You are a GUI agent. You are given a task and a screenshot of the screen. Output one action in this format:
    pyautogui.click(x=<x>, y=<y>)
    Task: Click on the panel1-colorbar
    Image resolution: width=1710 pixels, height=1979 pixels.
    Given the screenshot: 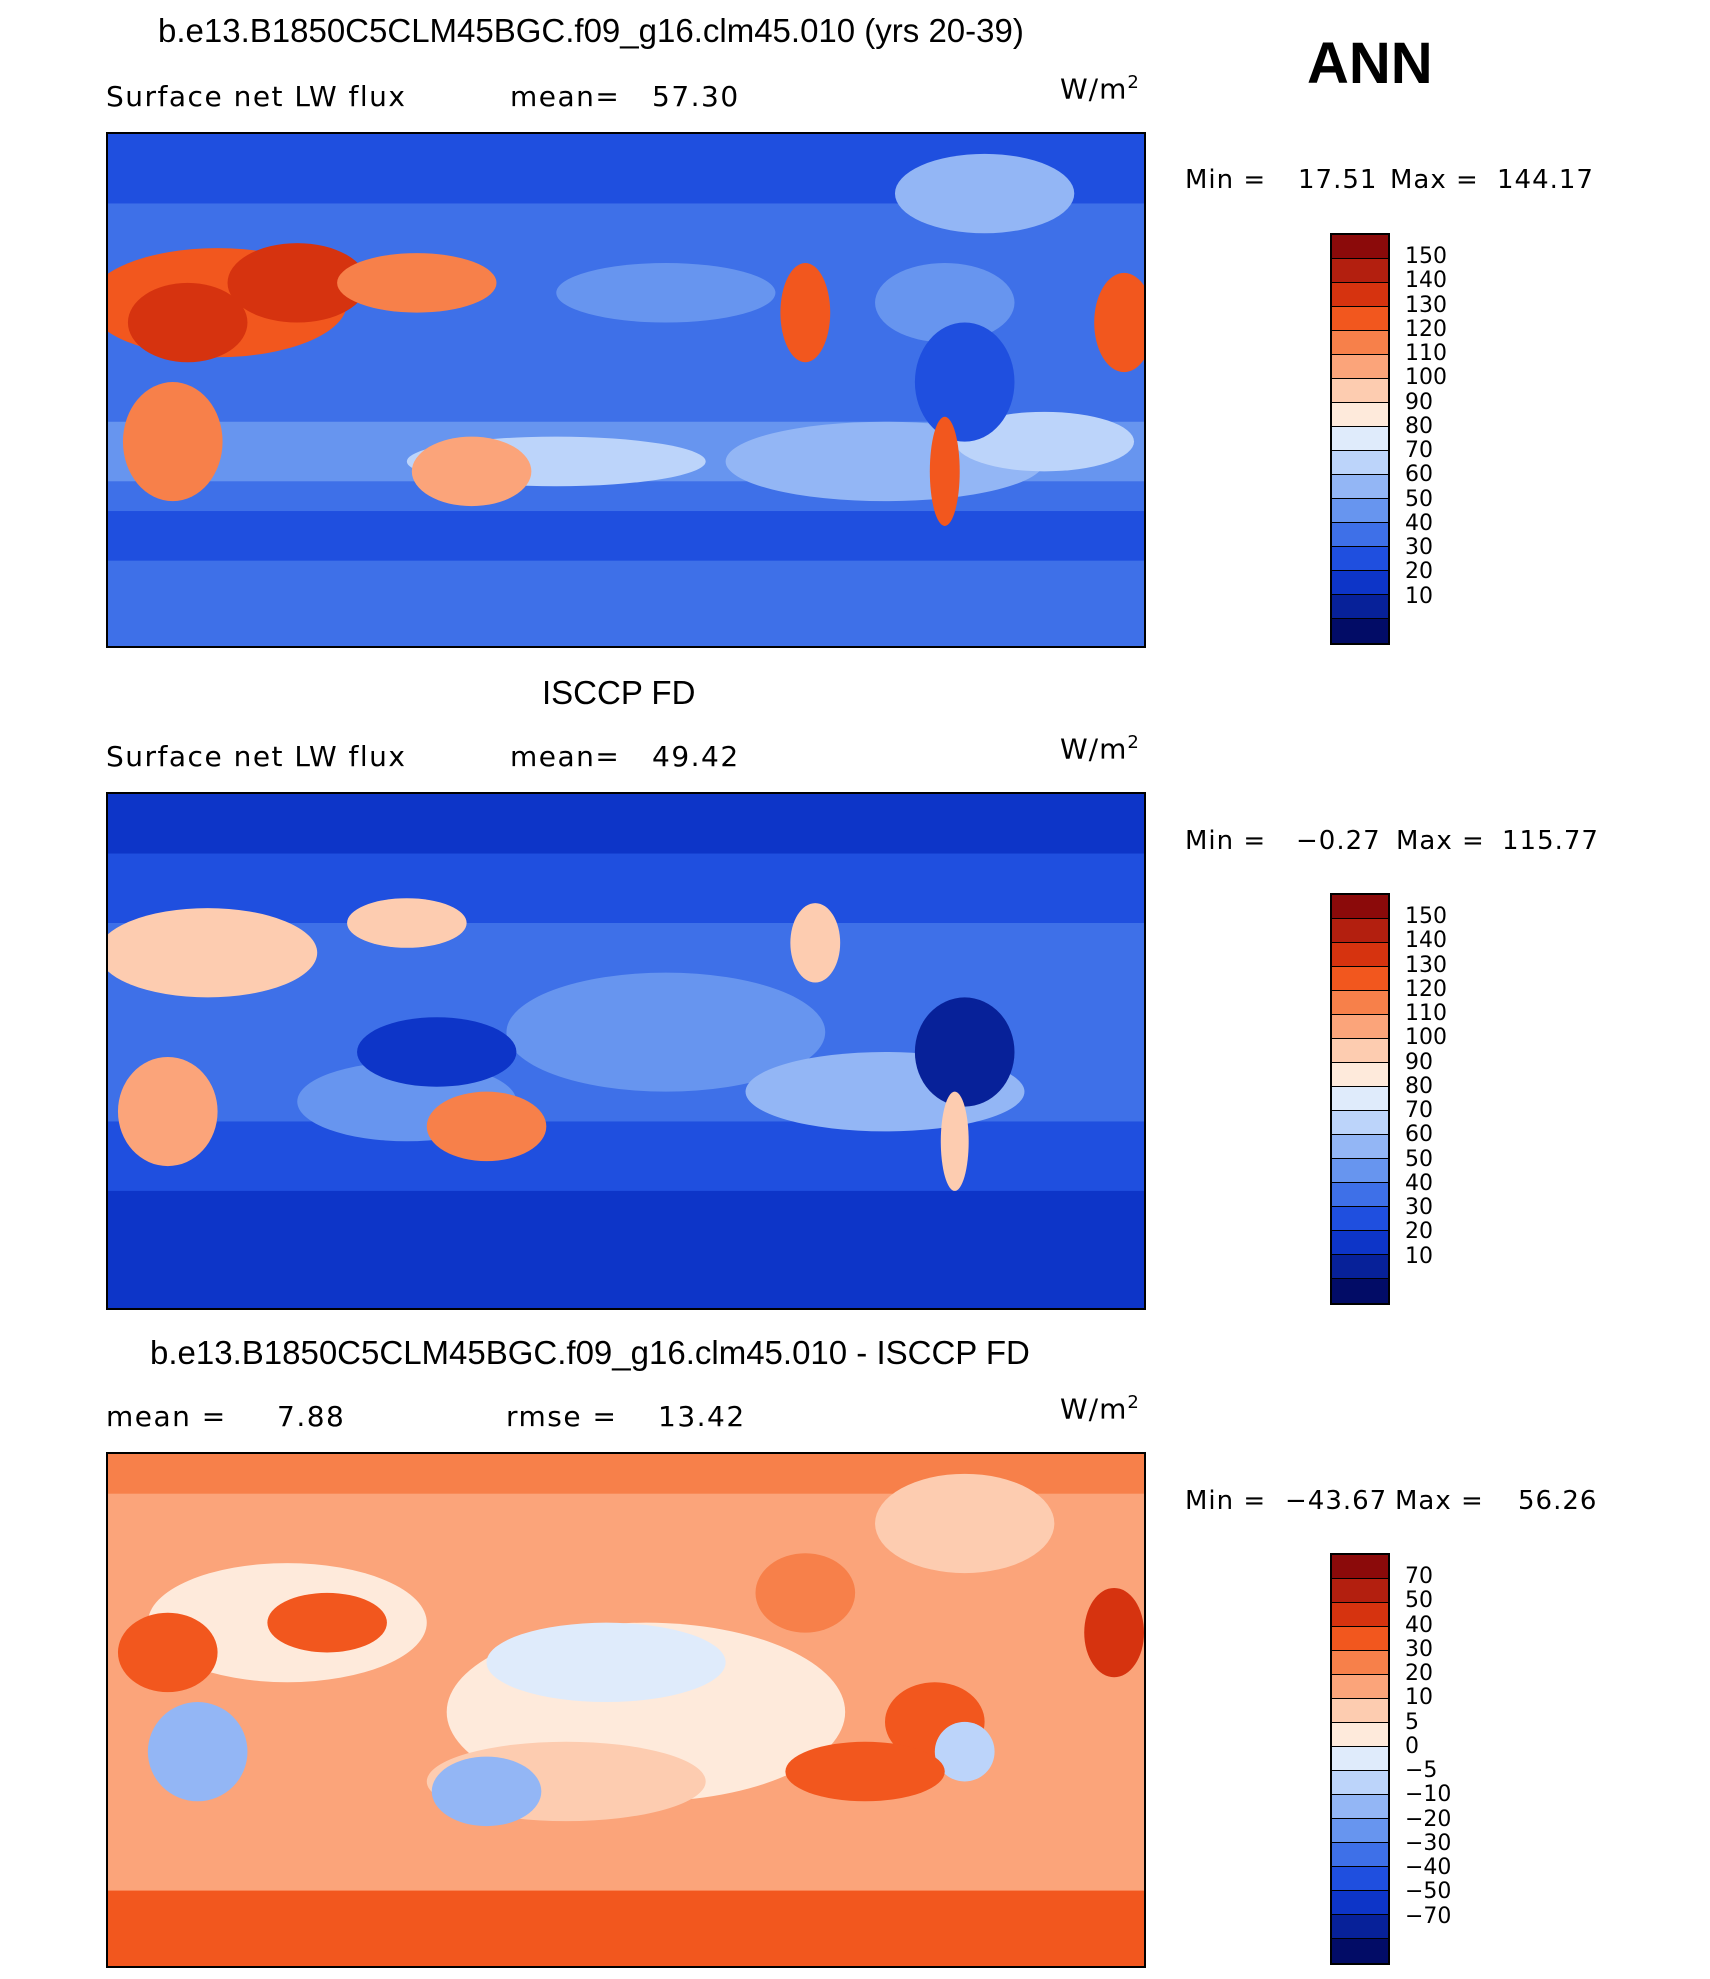 What is the action you would take?
    pyautogui.click(x=1360, y=439)
    